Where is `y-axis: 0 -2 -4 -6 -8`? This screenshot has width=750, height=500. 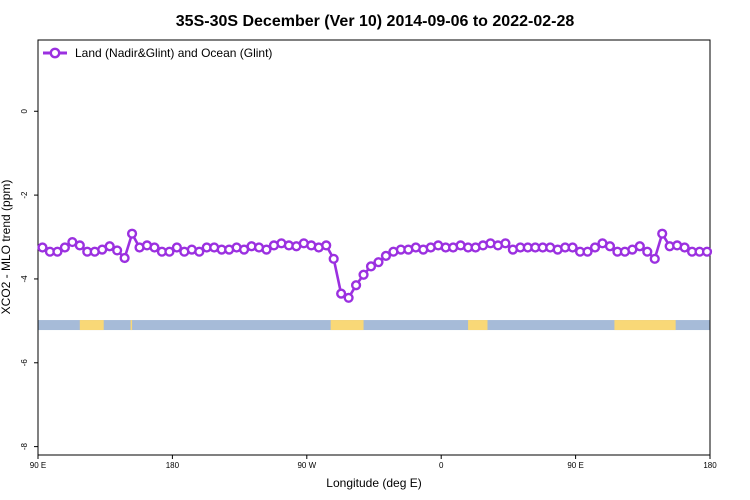 y-axis: 0 -2 -4 -6 -8 is located at coordinates (29, 279).